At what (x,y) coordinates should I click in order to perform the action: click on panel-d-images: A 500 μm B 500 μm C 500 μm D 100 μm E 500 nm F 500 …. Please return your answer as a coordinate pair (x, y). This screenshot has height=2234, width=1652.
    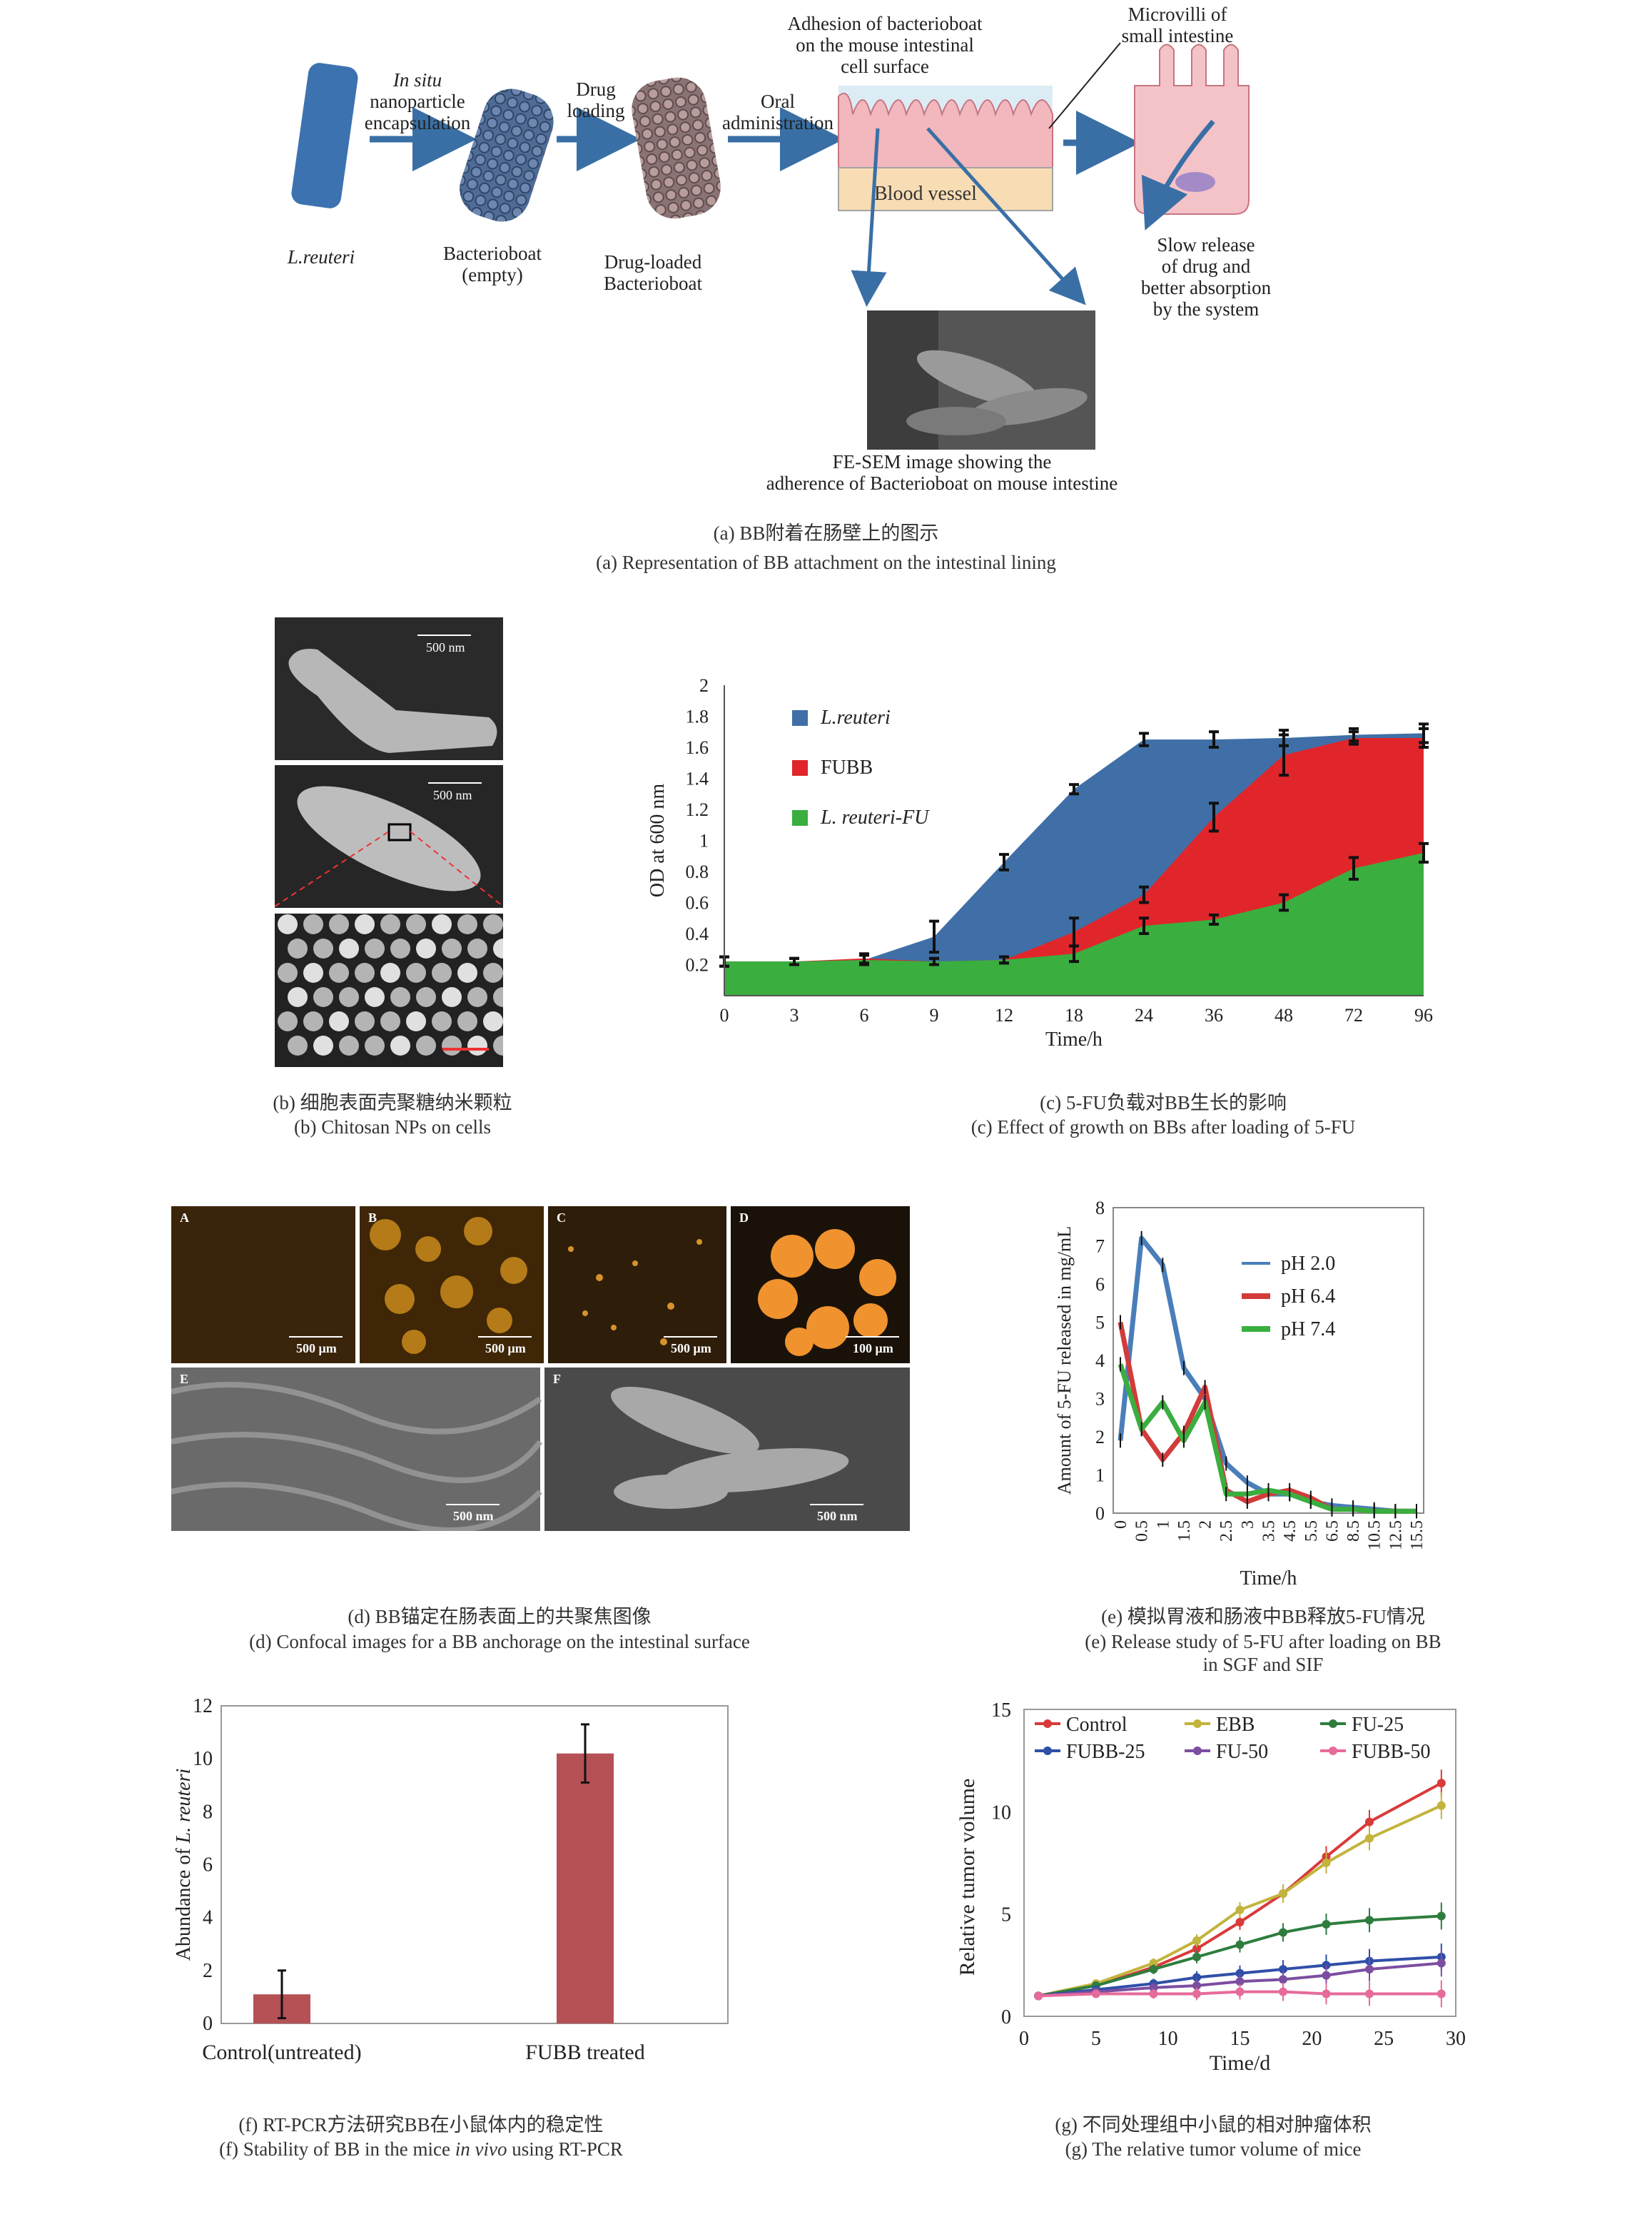
    Looking at the image, I should click on (540, 1368).